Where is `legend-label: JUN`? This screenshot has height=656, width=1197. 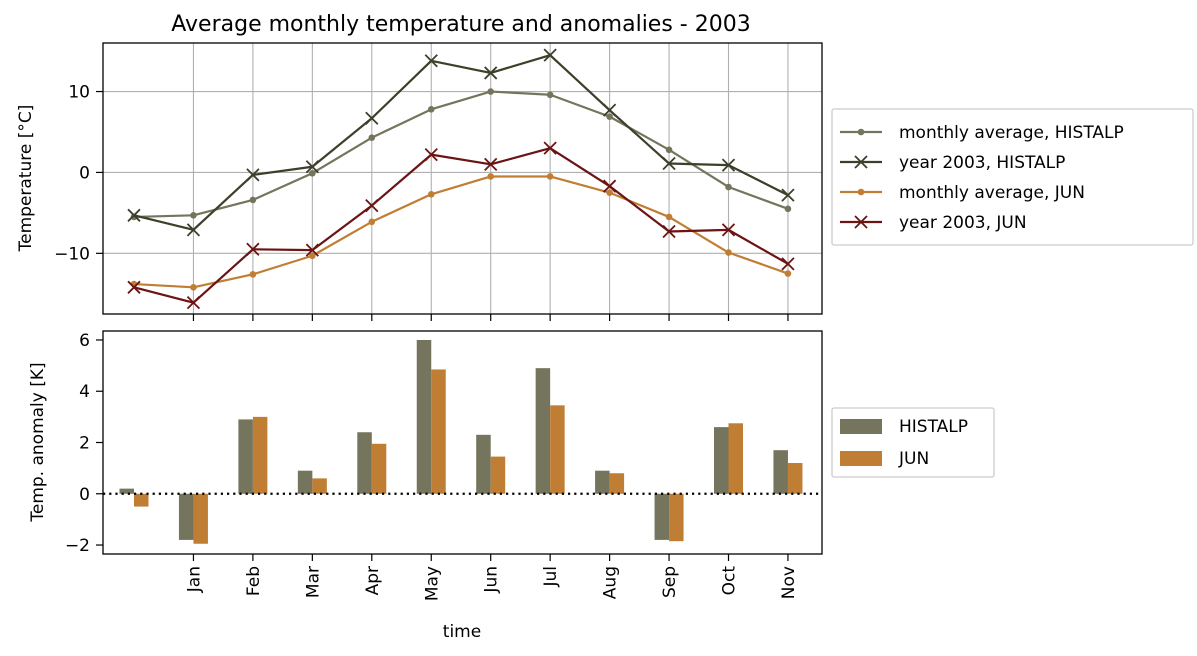 legend-label: JUN is located at coordinates (913, 459).